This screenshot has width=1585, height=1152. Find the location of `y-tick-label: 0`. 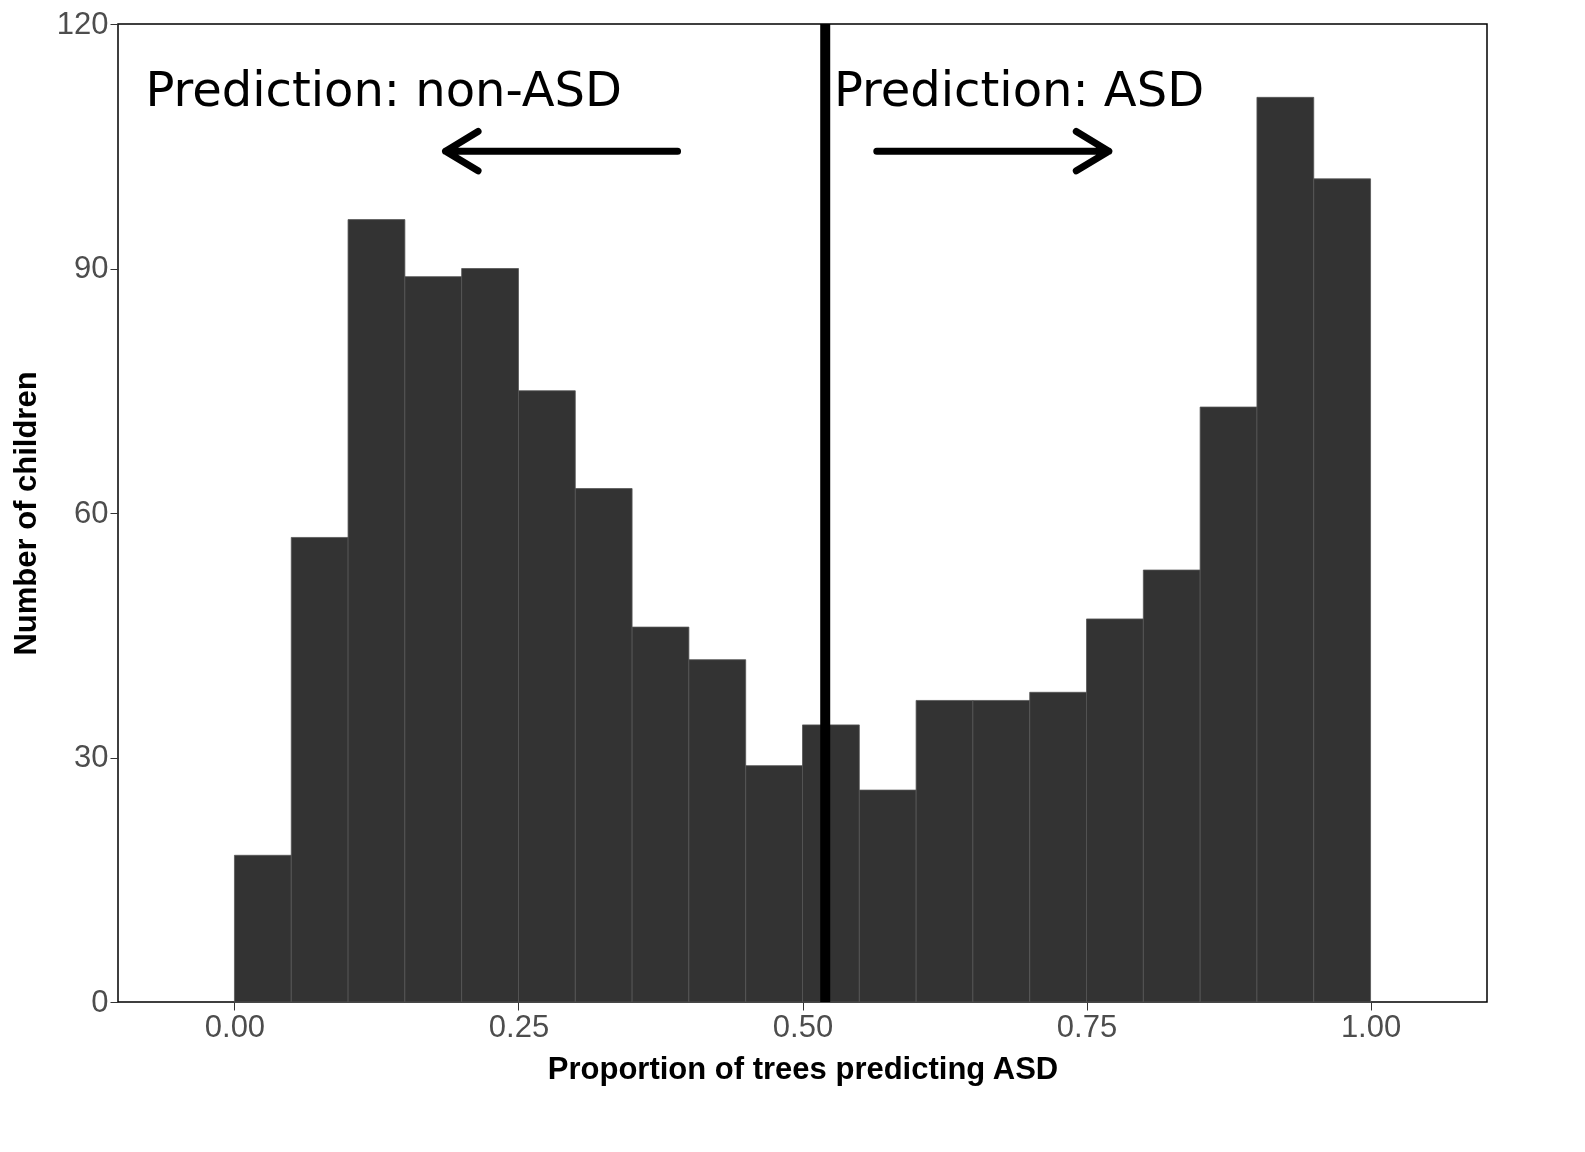

y-tick-label: 0 is located at coordinates (100, 1001).